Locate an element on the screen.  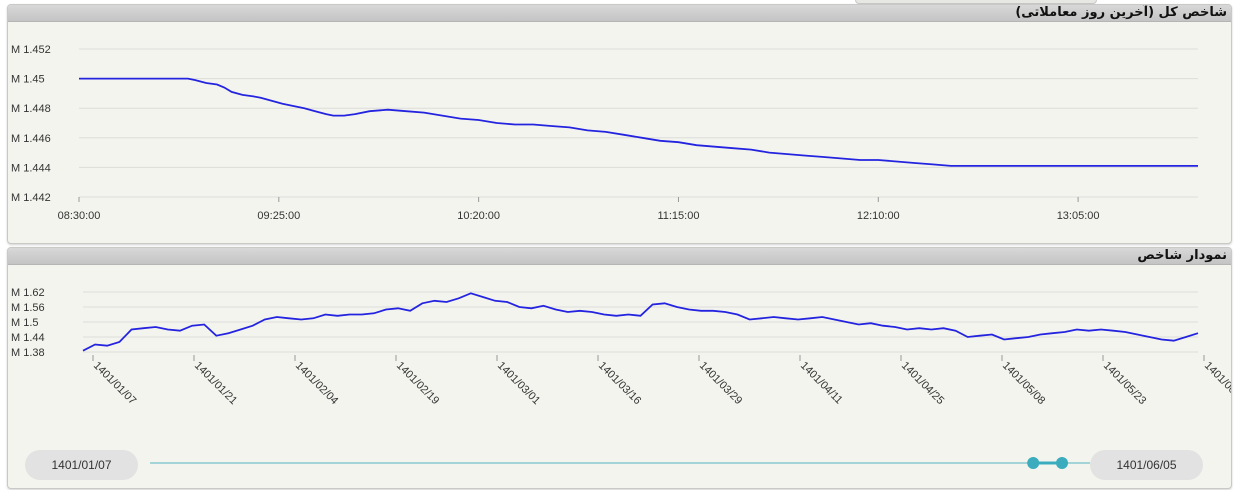
y-tick-label: M 1.5 is located at coordinates (25, 323).